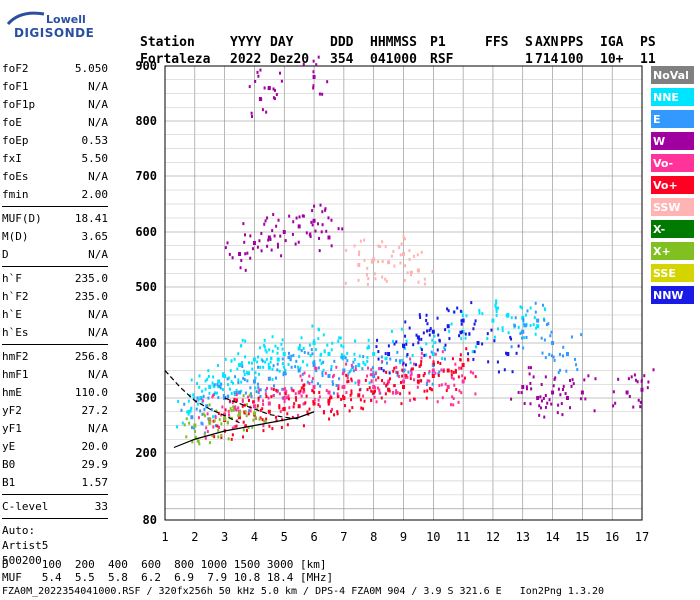  Describe the element at coordinates (612, 537) in the screenshot. I see `x-tick-label: 16` at that location.